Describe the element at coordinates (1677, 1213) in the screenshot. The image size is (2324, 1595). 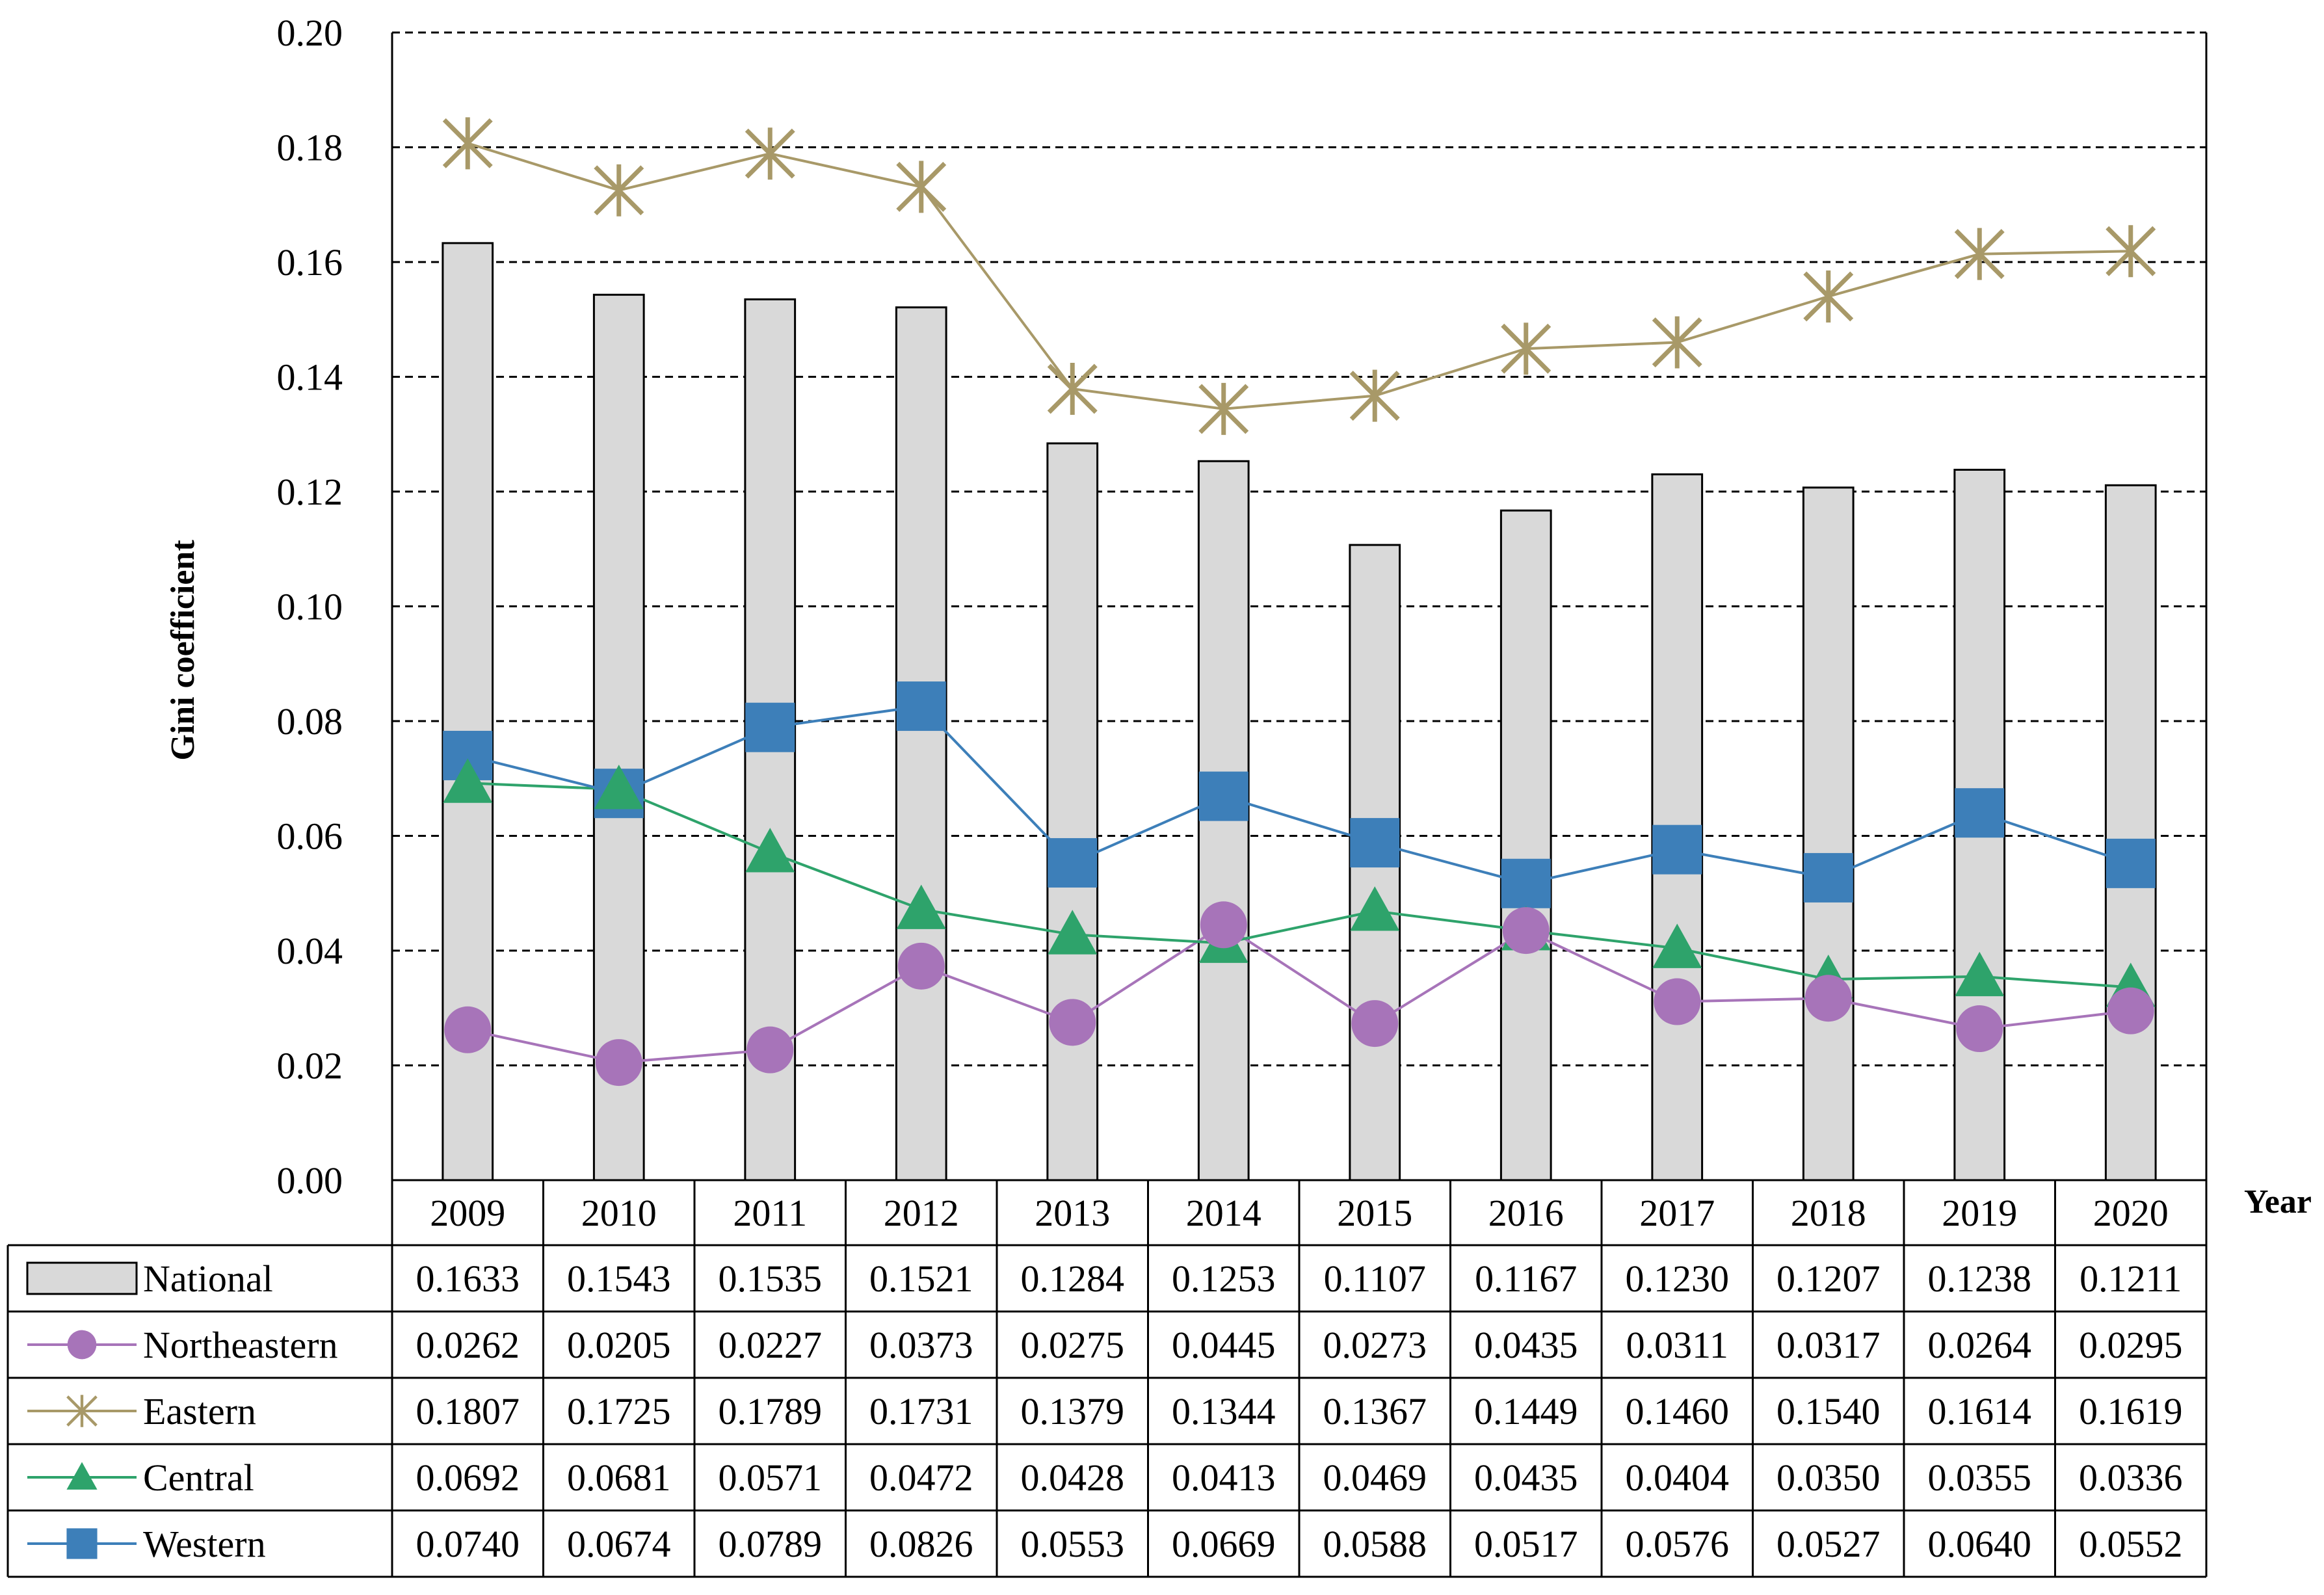
I see `x-tick-label: 2017` at that location.